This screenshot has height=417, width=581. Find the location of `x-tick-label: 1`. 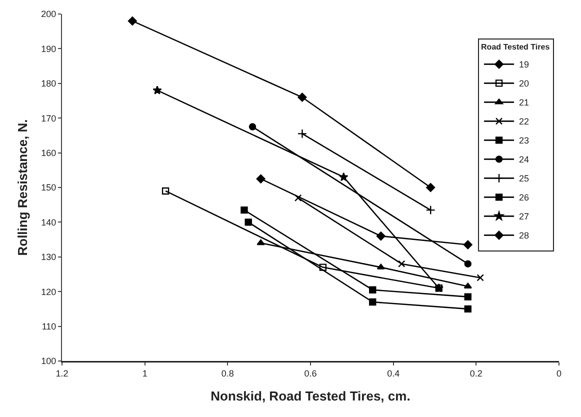

x-tick-label: 1 is located at coordinates (145, 373).